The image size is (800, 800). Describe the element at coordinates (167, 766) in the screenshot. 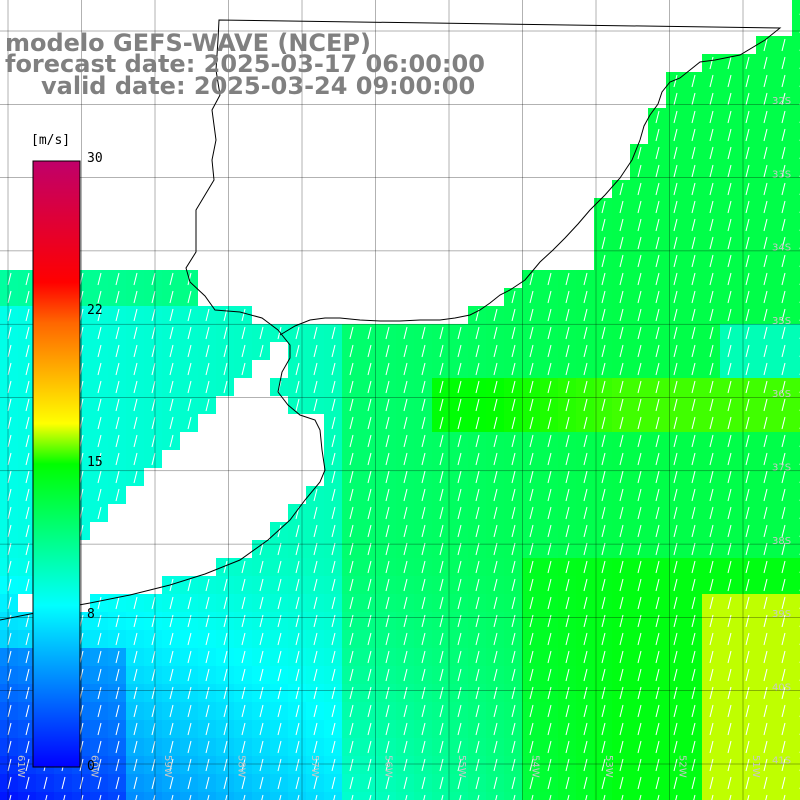

I see `longitude-label: 59W` at that location.